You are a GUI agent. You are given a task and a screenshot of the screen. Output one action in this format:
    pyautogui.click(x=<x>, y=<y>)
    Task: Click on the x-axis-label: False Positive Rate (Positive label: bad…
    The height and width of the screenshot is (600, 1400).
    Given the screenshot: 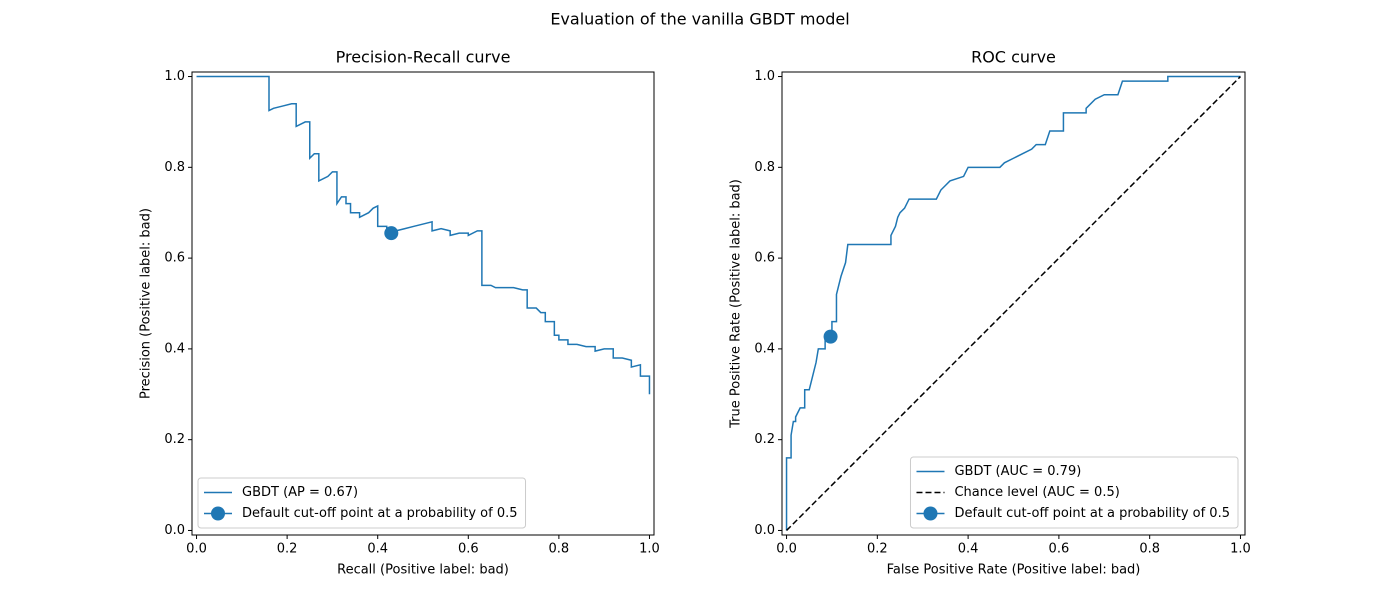 What is the action you would take?
    pyautogui.click(x=1014, y=570)
    